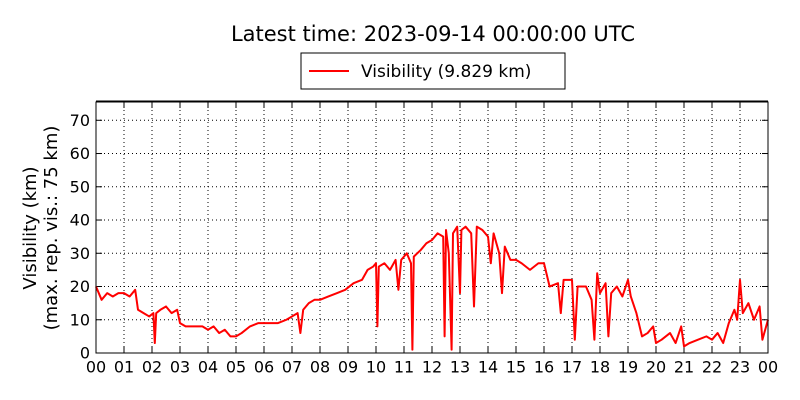  I want to click on x-tick-label: 09, so click(348, 367).